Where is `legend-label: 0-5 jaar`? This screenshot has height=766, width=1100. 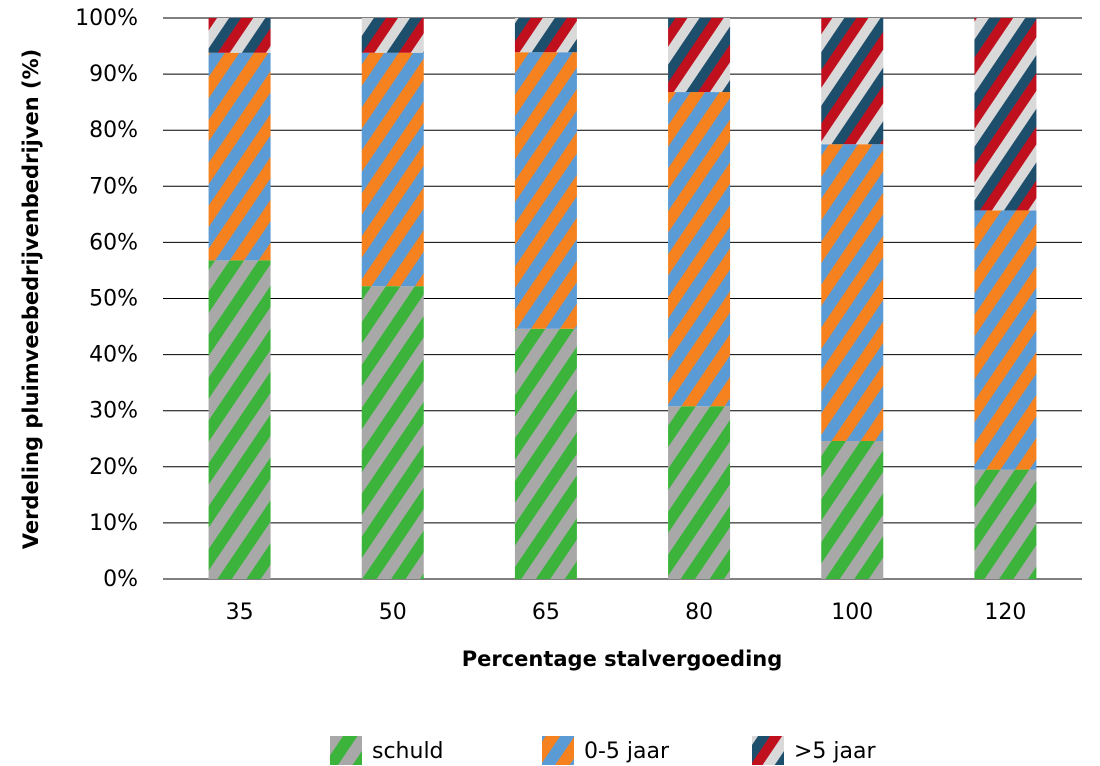
legend-label: 0-5 jaar is located at coordinates (627, 751).